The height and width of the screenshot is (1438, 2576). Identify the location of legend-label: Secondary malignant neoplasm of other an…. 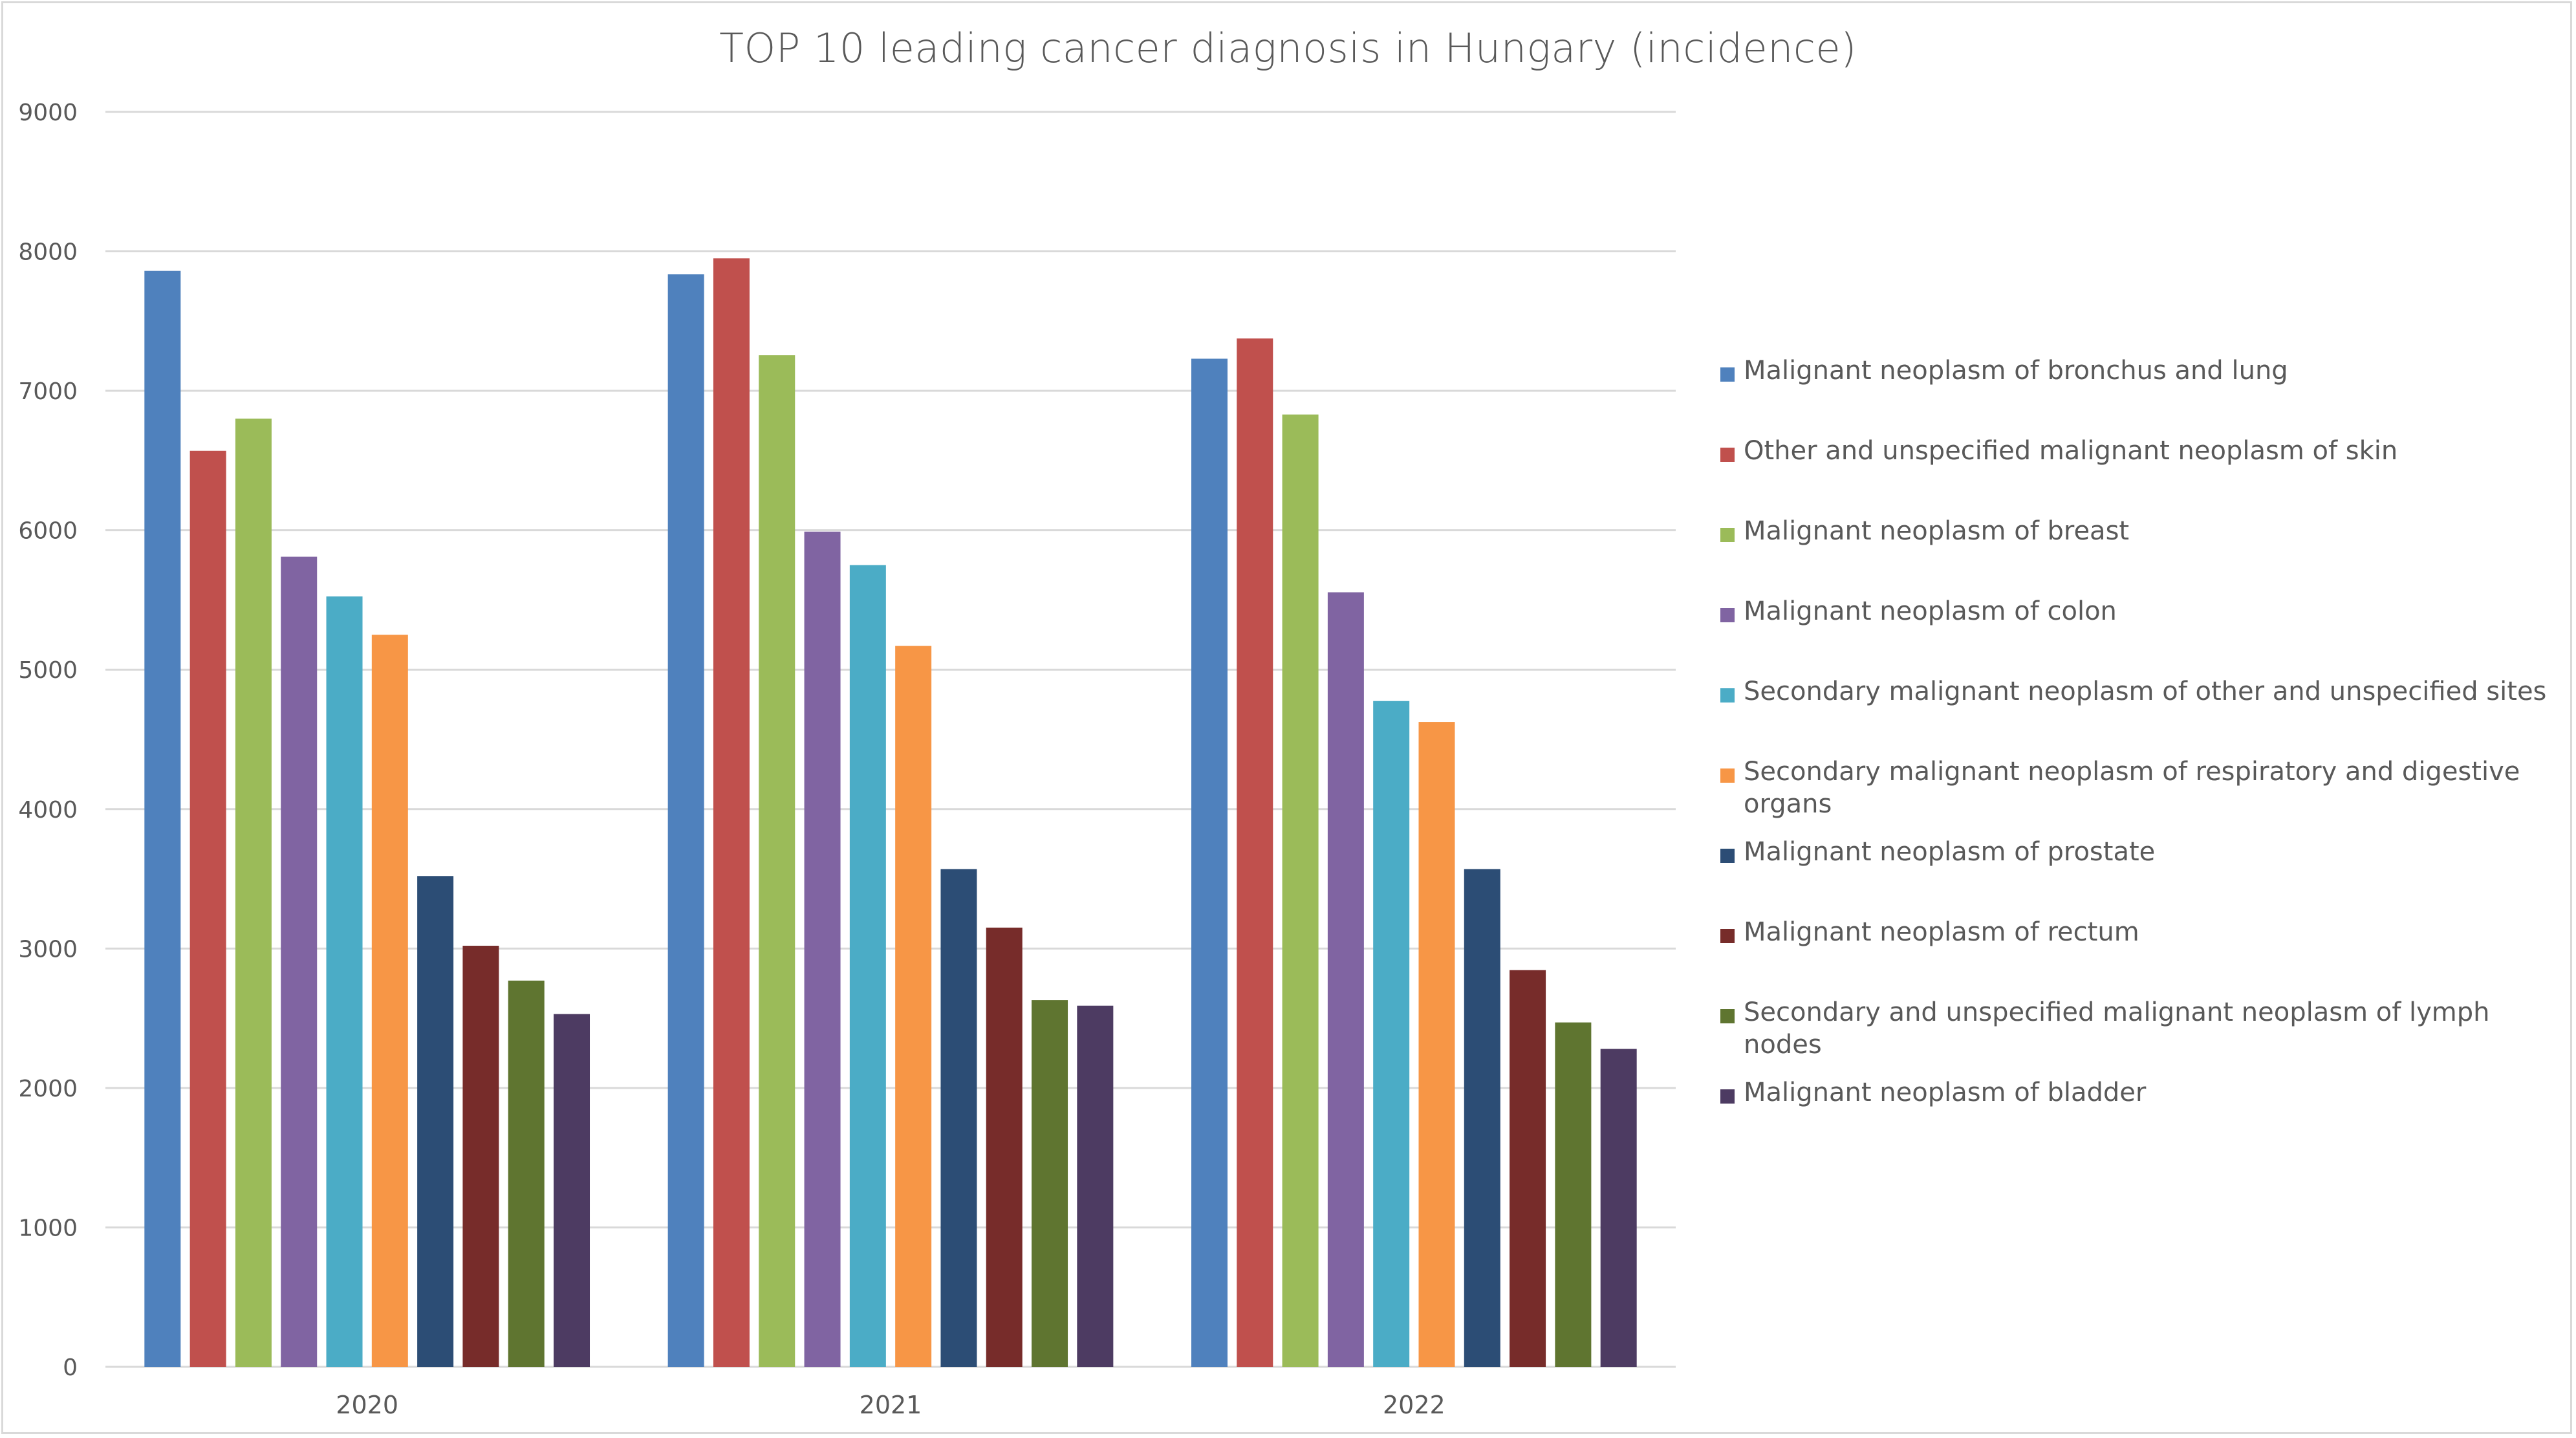
(2145, 691).